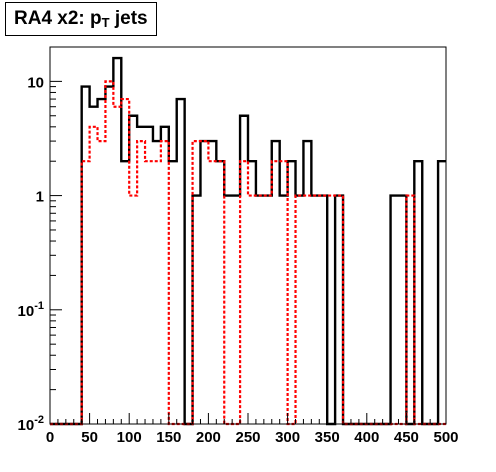 This screenshot has width=496, height=472. Describe the element at coordinates (89, 437) in the screenshot. I see `x-tick-label: 50` at that location.